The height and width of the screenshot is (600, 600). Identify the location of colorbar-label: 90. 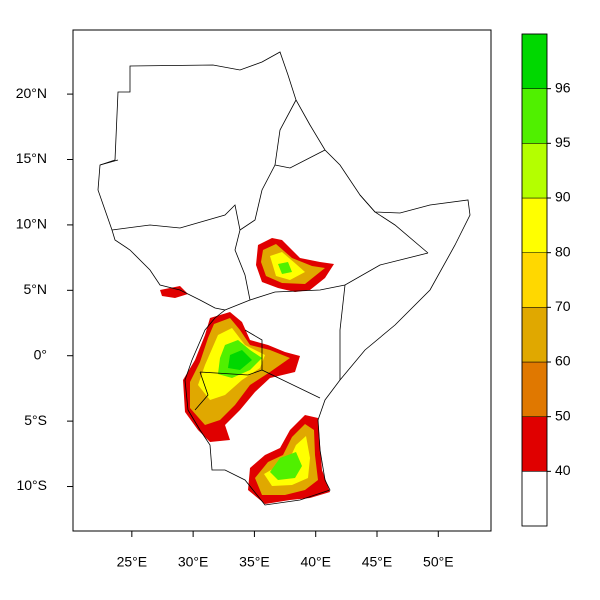
(563, 197).